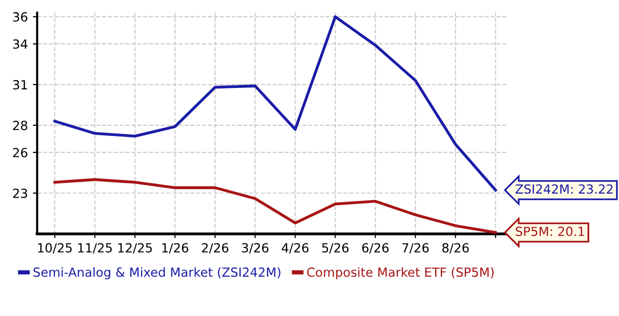  Describe the element at coordinates (20, 17) in the screenshot. I see `y-tick-label: 36` at that location.